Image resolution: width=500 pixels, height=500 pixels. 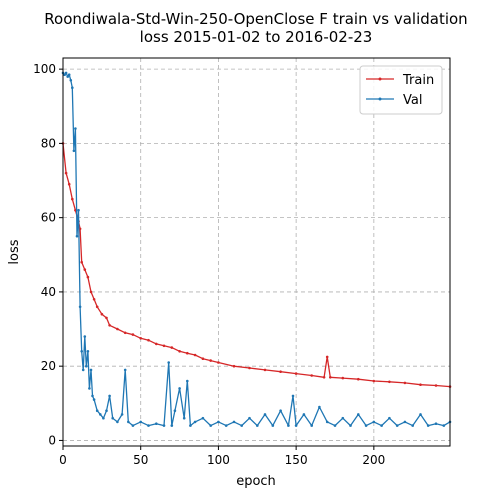 I want to click on x-tick-label: 200, so click(x=373, y=460).